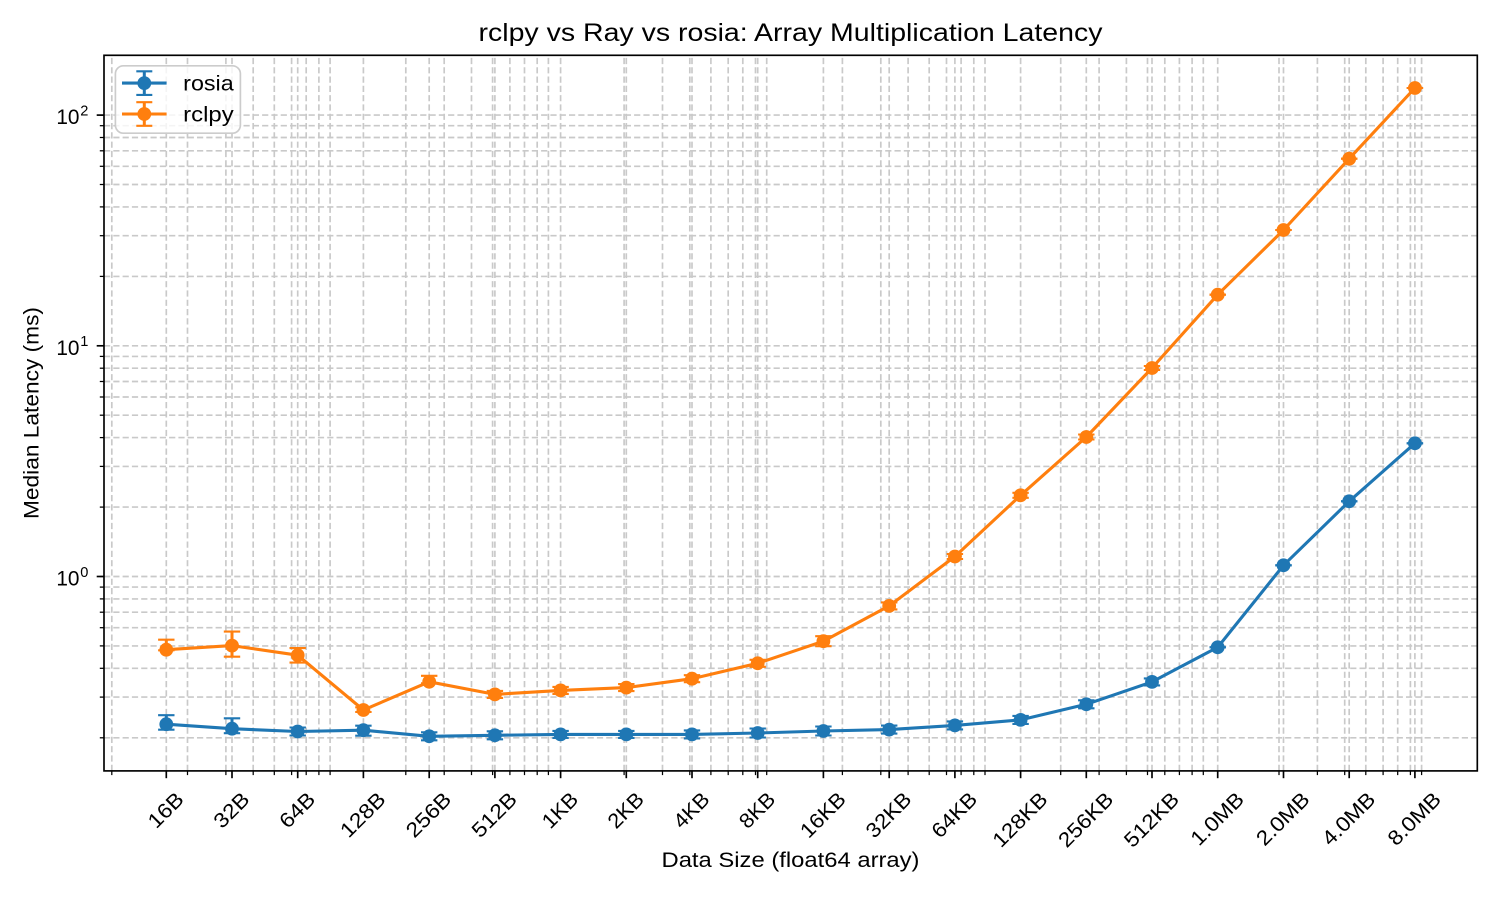 The image size is (1500, 900). I want to click on svg-text: 1, so click(84, 342).